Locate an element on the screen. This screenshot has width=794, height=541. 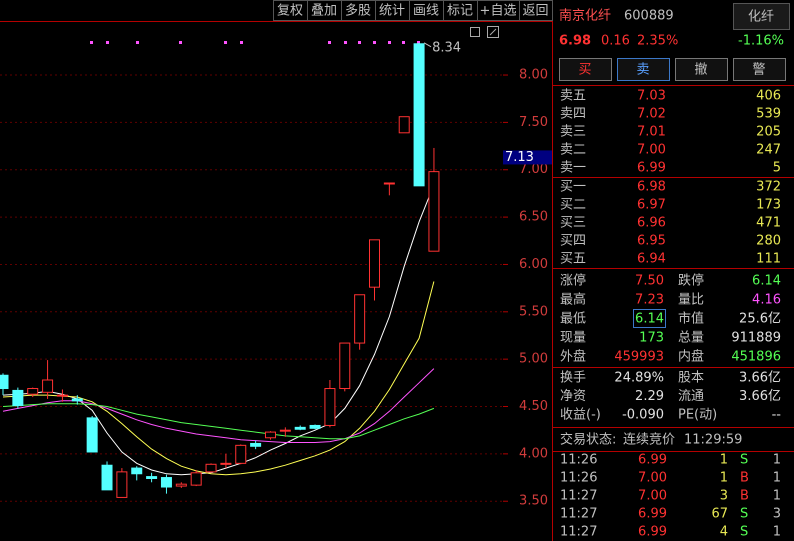
trade-volume: 3 is located at coordinates (724, 496).